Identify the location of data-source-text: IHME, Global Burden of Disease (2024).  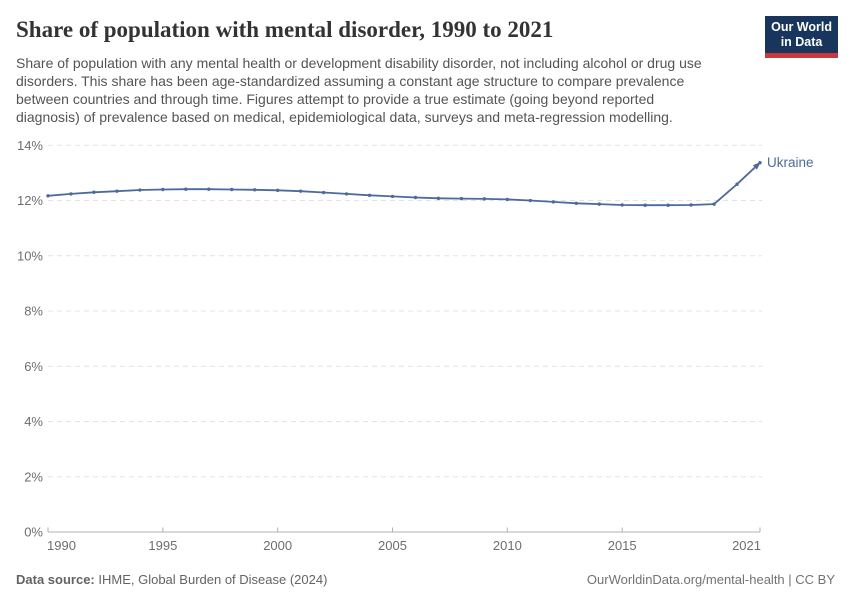
(213, 579).